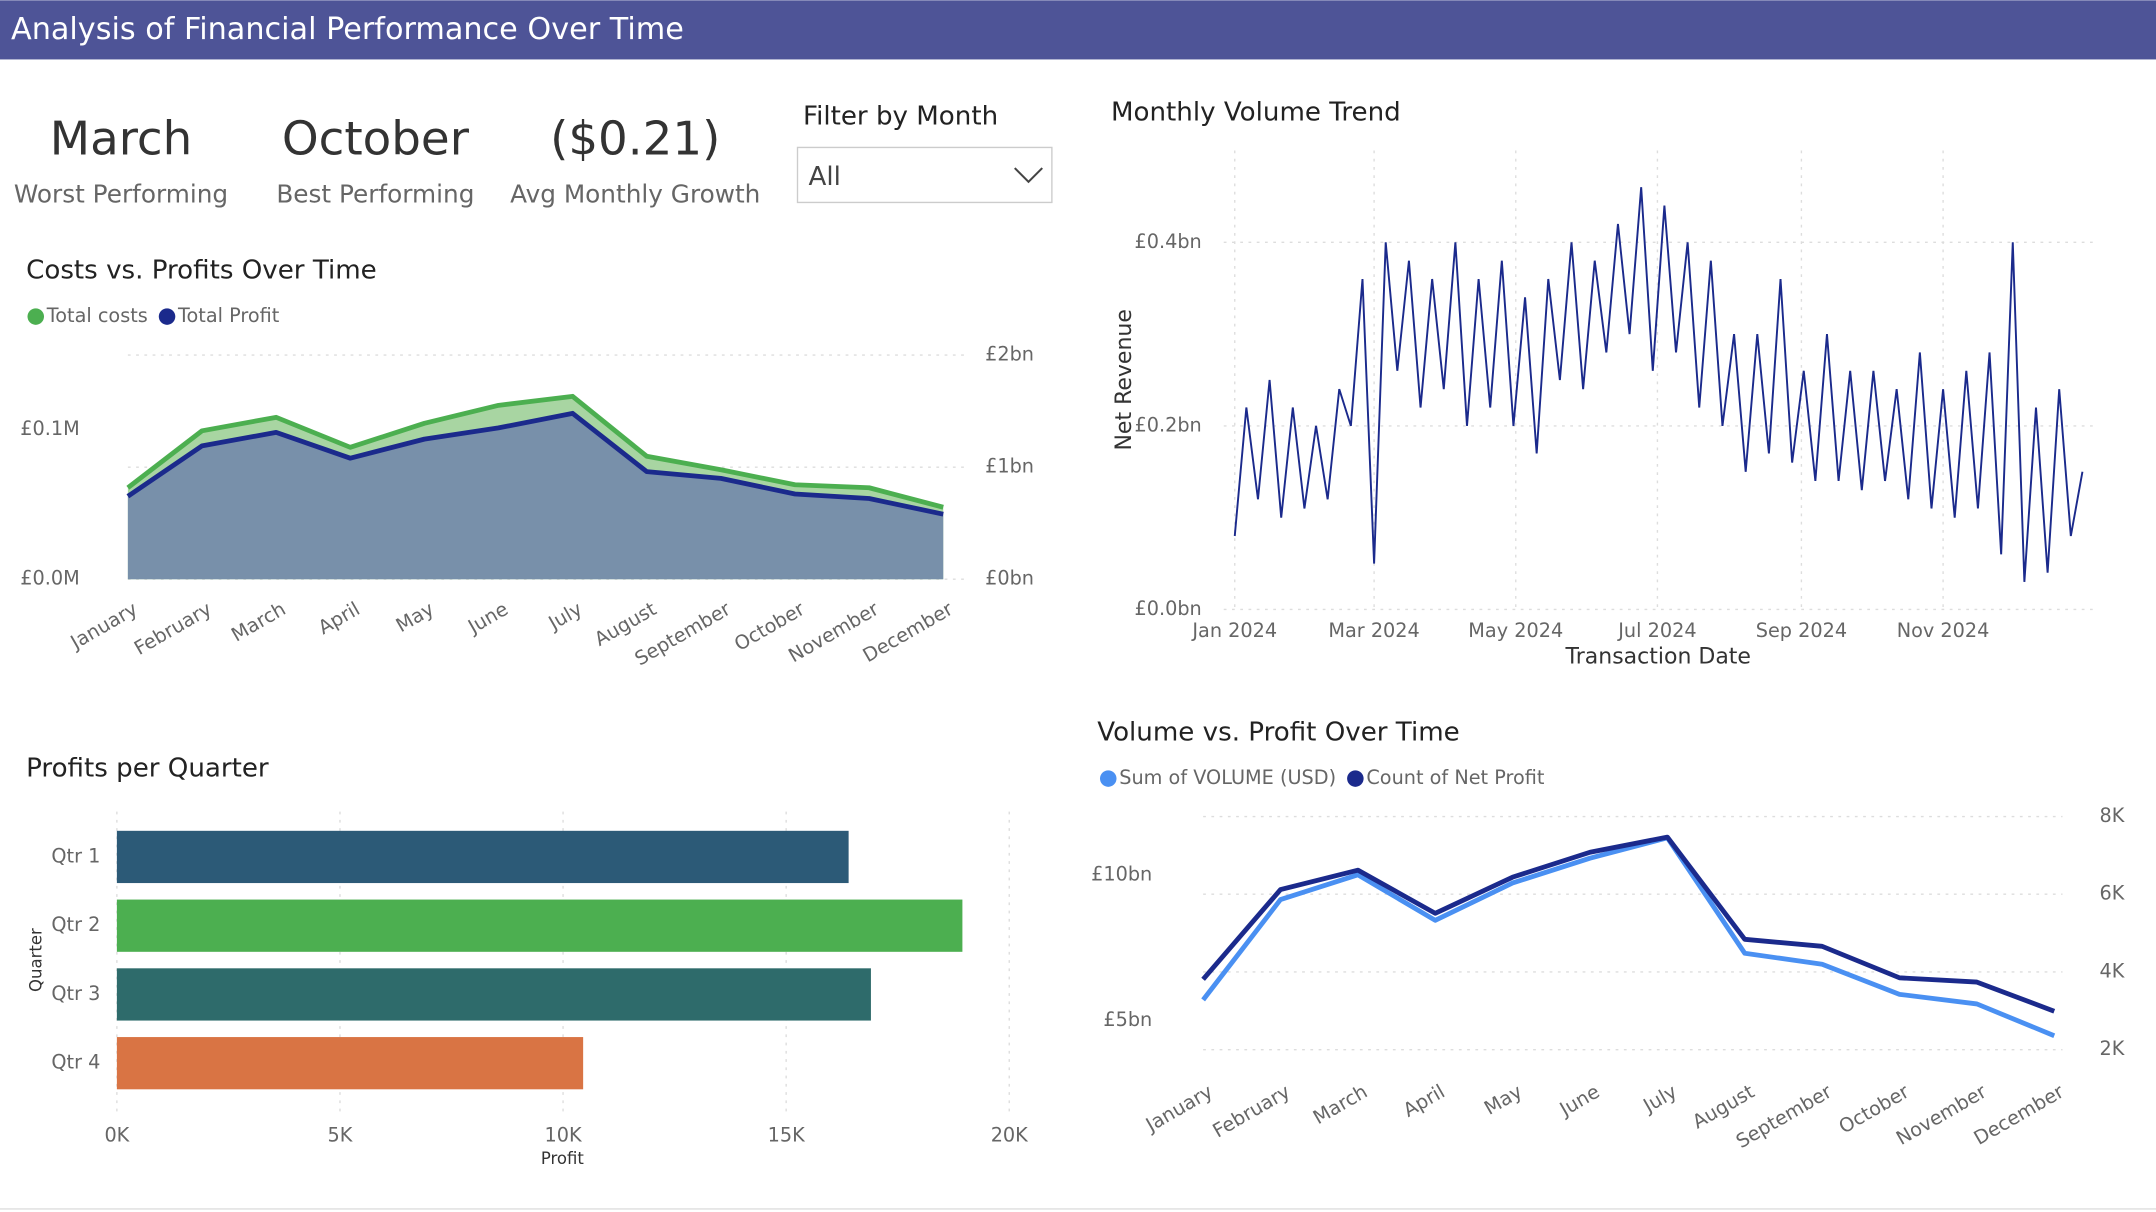 The width and height of the screenshot is (2156, 1212). Describe the element at coordinates (201, 271) in the screenshot. I see `chart-title: Costs vs. Profits Over Time` at that location.